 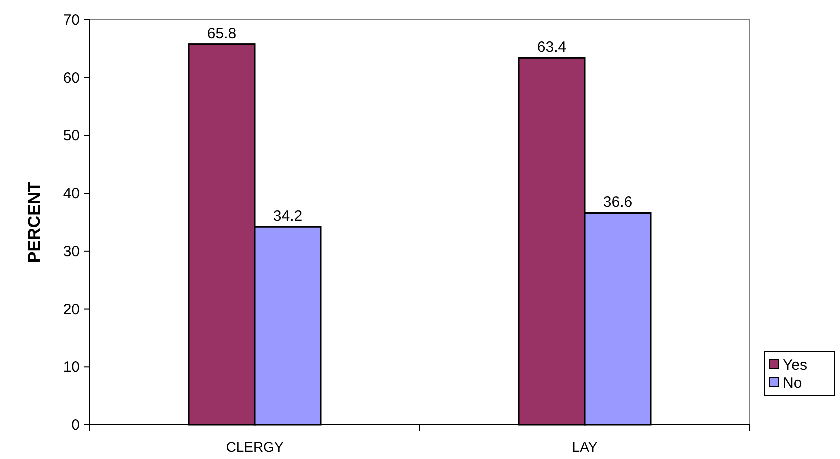 I want to click on x-tick-label: CLERGY, so click(x=255, y=447).